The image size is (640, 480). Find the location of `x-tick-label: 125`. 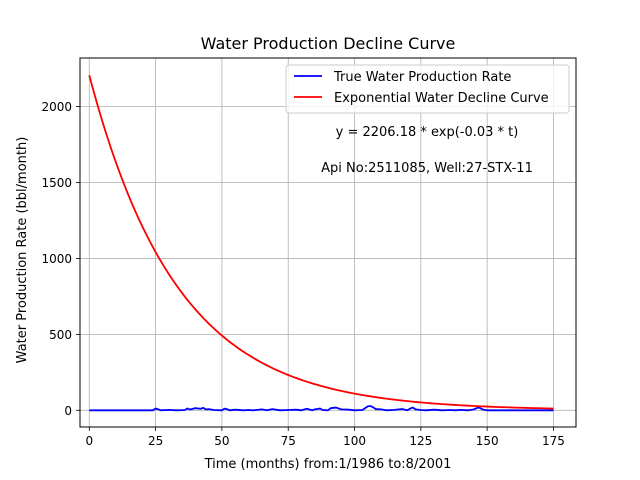

x-tick-label: 125 is located at coordinates (420, 441).